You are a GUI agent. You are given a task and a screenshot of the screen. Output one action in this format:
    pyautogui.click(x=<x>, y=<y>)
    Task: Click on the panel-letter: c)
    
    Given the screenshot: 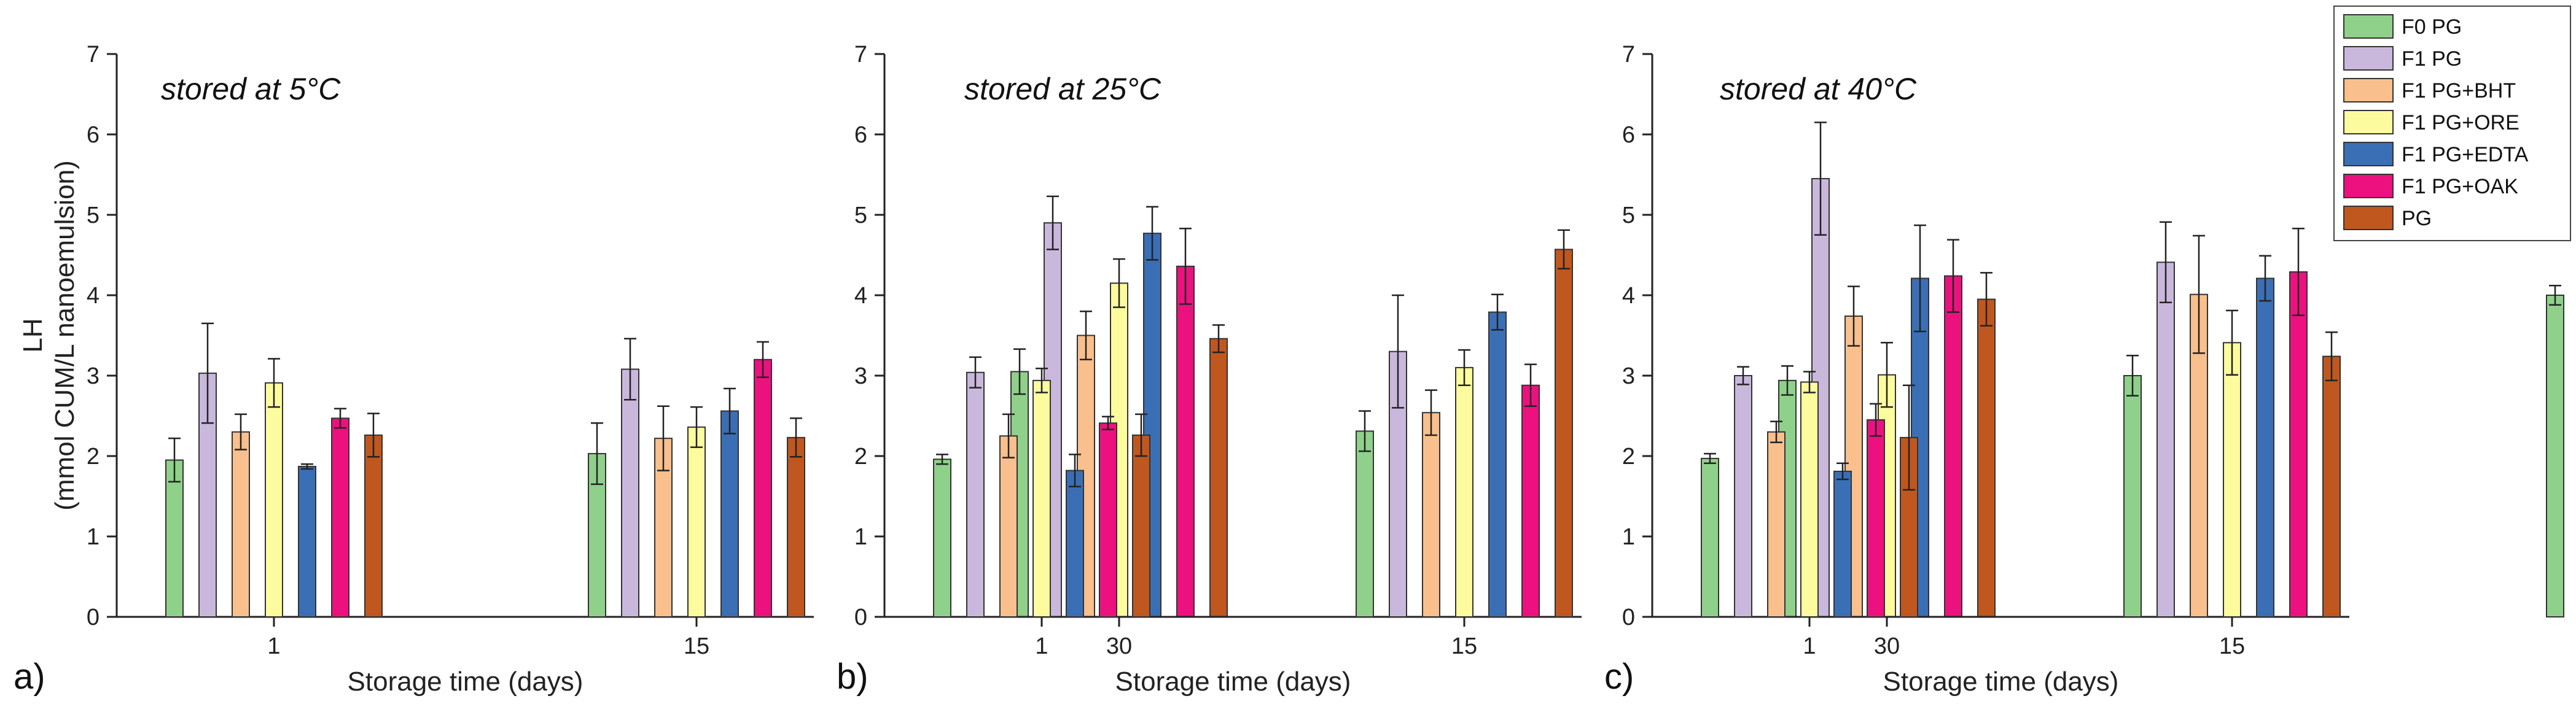 What is the action you would take?
    pyautogui.click(x=1619, y=677)
    